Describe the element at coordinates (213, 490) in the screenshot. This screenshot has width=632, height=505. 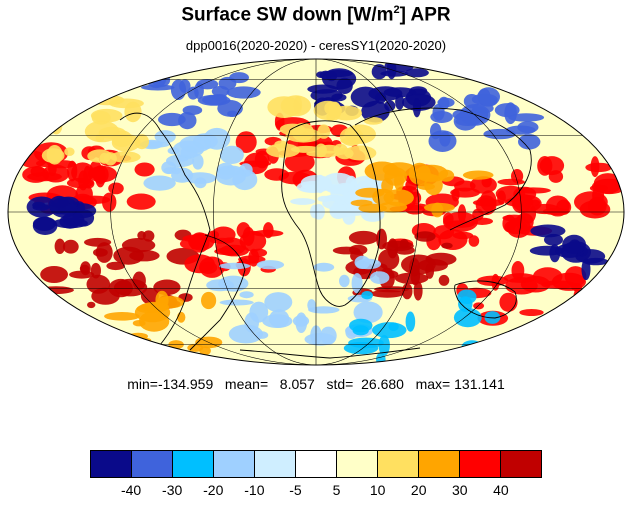
I see `colorbar-tick-label: -20` at that location.